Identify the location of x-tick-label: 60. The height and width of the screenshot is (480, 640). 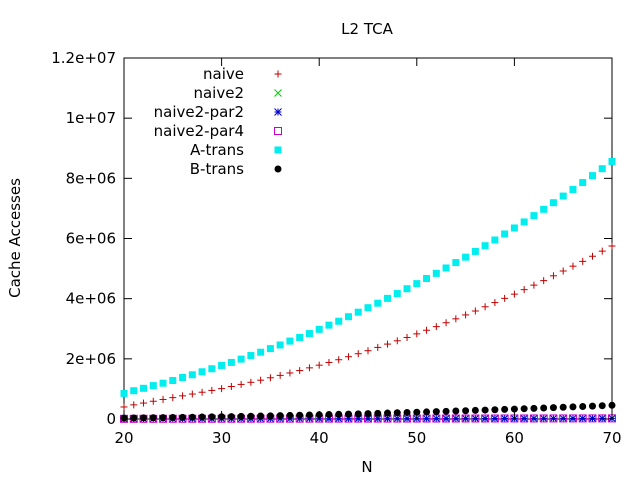
(514, 438).